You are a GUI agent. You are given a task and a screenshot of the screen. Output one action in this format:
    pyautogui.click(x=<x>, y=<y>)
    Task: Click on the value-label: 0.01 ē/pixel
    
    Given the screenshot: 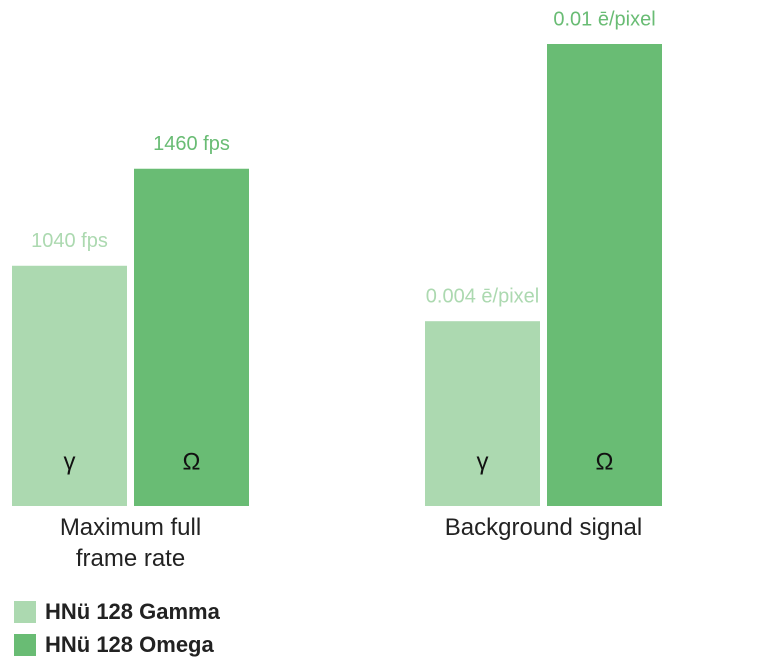 What is the action you would take?
    pyautogui.click(x=604, y=19)
    